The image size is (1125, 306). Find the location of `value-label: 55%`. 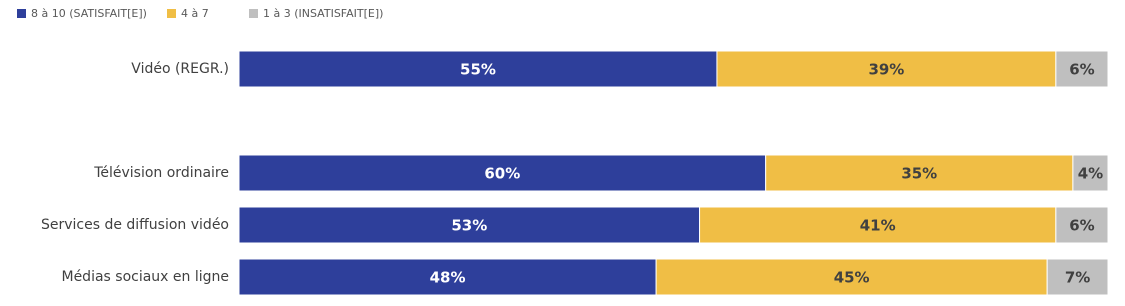

value-label: 55% is located at coordinates (478, 70).